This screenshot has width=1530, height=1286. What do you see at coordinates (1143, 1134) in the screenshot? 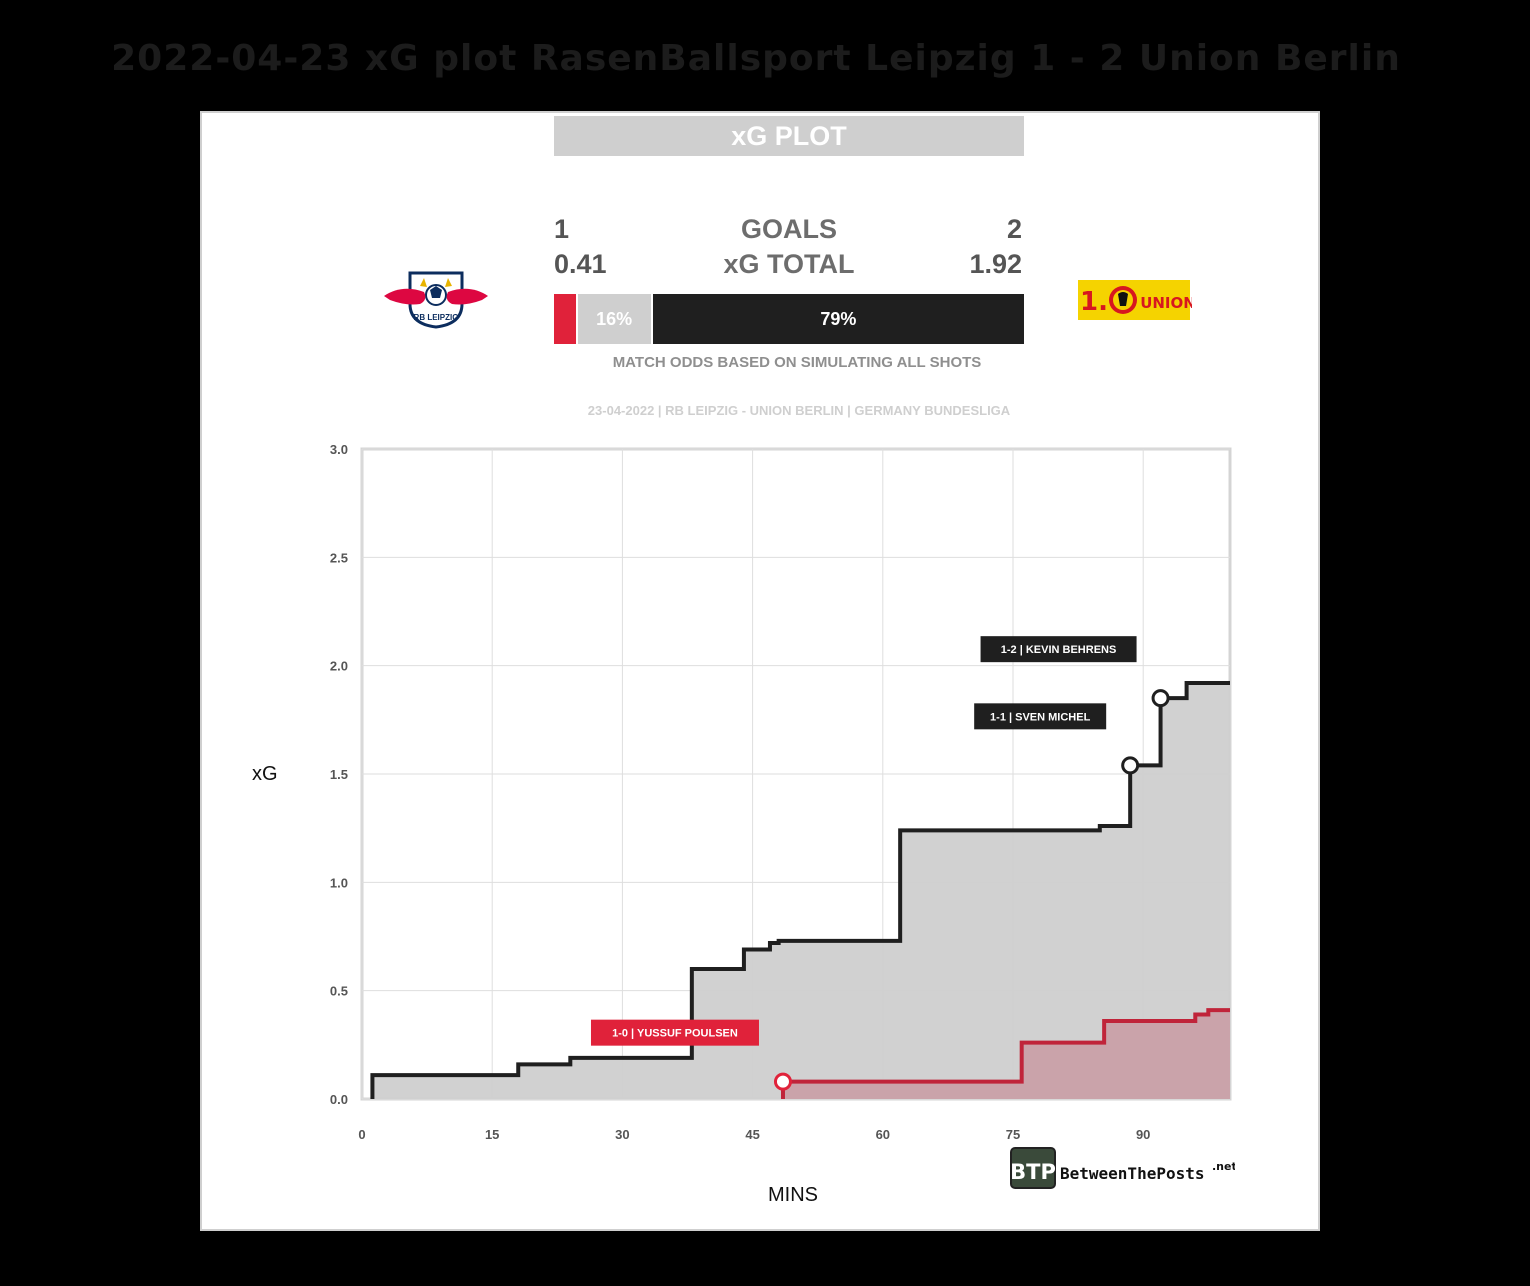
I see `x-tick-label: 90` at bounding box center [1143, 1134].